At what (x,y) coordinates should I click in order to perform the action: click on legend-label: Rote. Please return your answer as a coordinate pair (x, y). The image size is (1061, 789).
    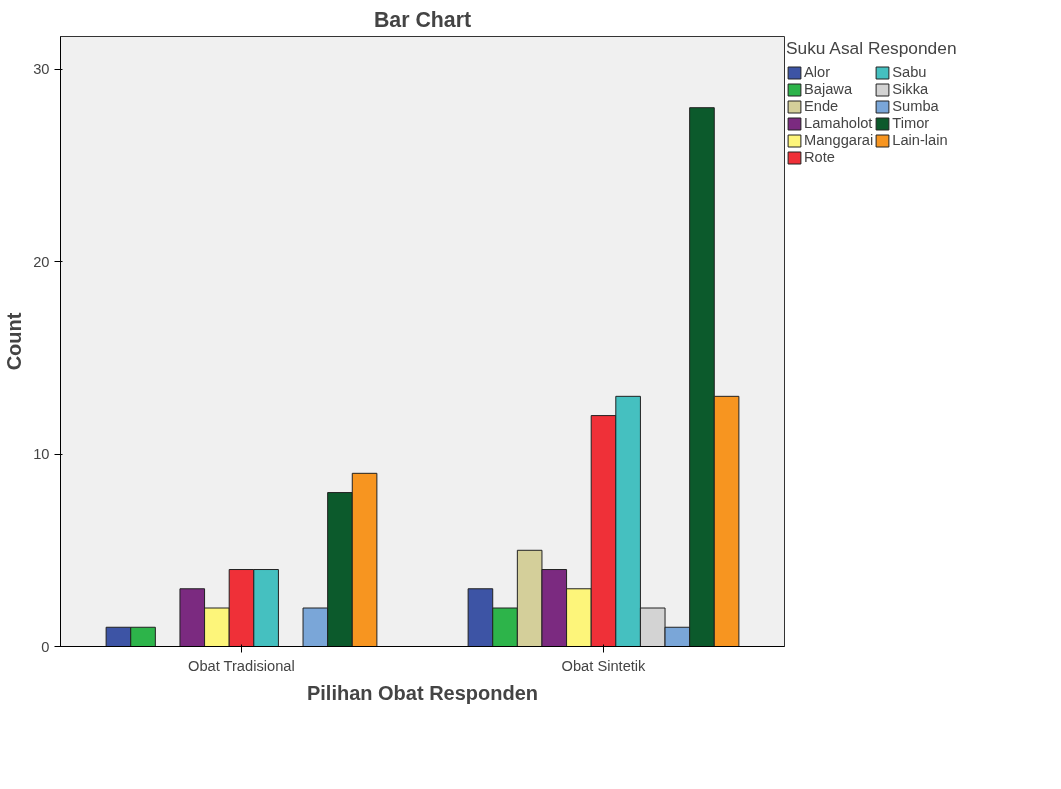
    Looking at the image, I should click on (819, 157).